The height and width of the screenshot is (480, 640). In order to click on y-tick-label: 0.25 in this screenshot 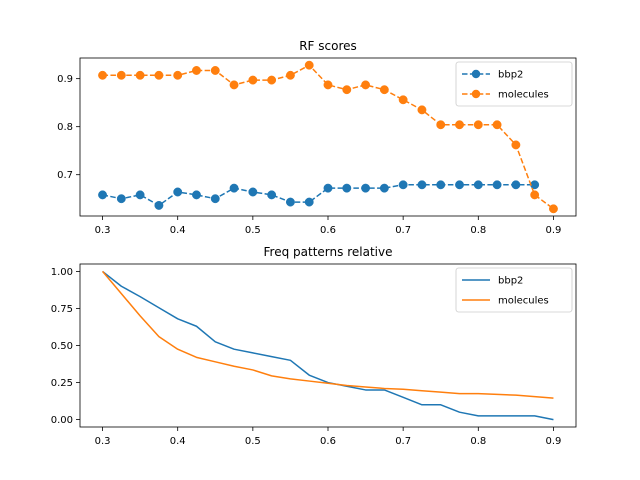, I will do `click(62, 383)`.